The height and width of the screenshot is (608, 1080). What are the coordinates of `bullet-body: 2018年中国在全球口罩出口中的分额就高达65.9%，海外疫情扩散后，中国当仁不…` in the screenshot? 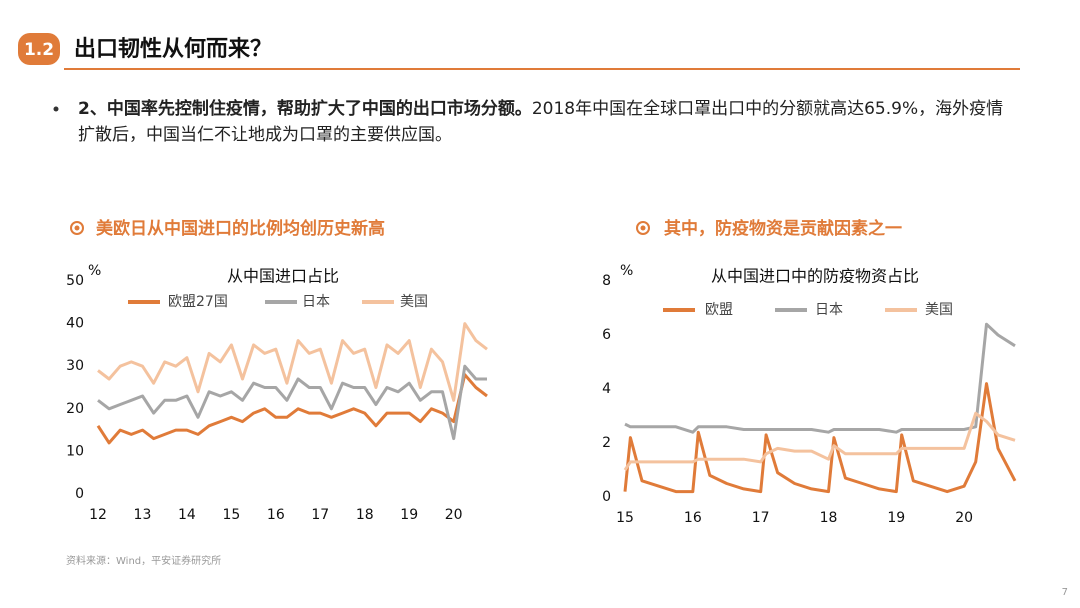 It's located at (541, 122).